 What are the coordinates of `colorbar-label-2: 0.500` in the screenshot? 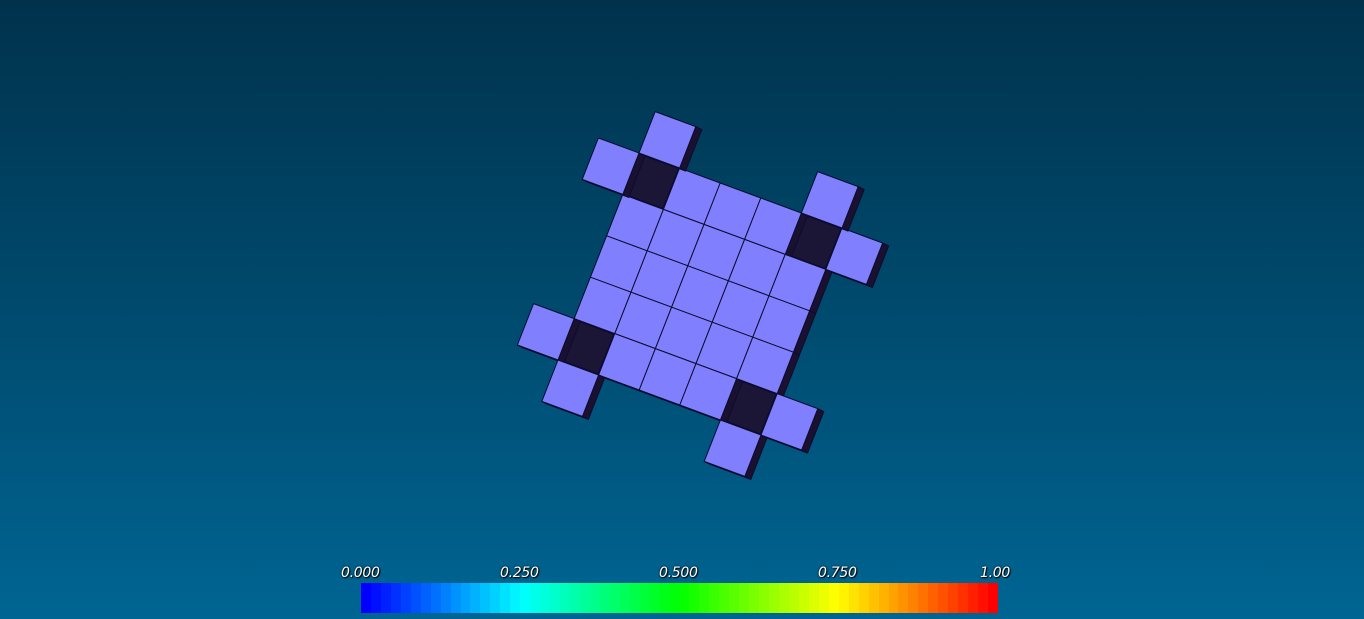 It's located at (678, 573).